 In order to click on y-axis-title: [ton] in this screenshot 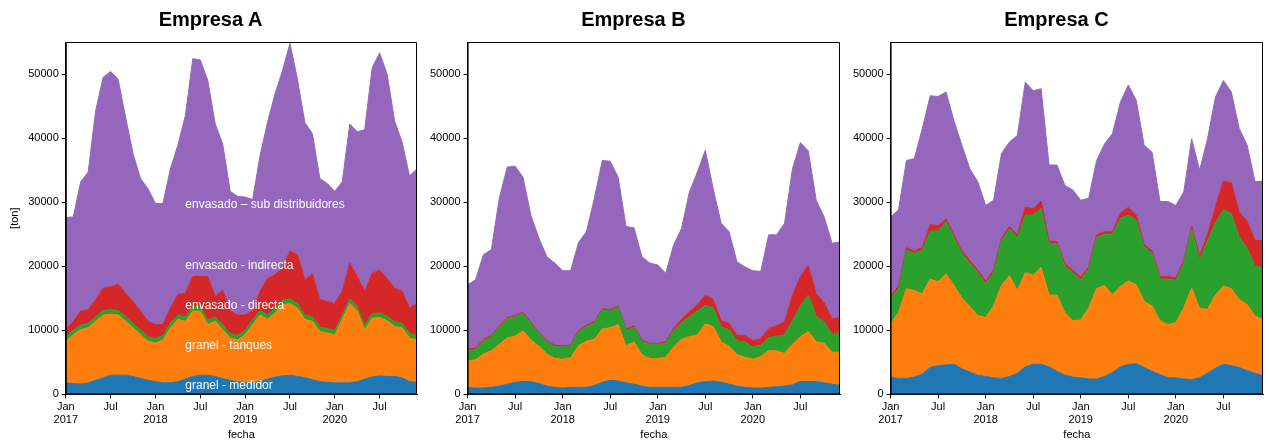, I will do `click(13, 218)`.